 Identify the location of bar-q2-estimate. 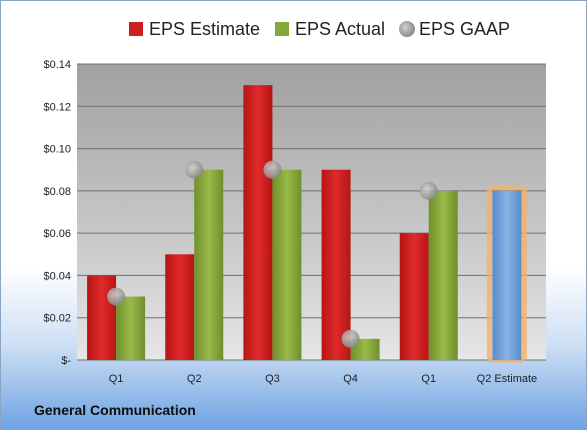
(507, 275).